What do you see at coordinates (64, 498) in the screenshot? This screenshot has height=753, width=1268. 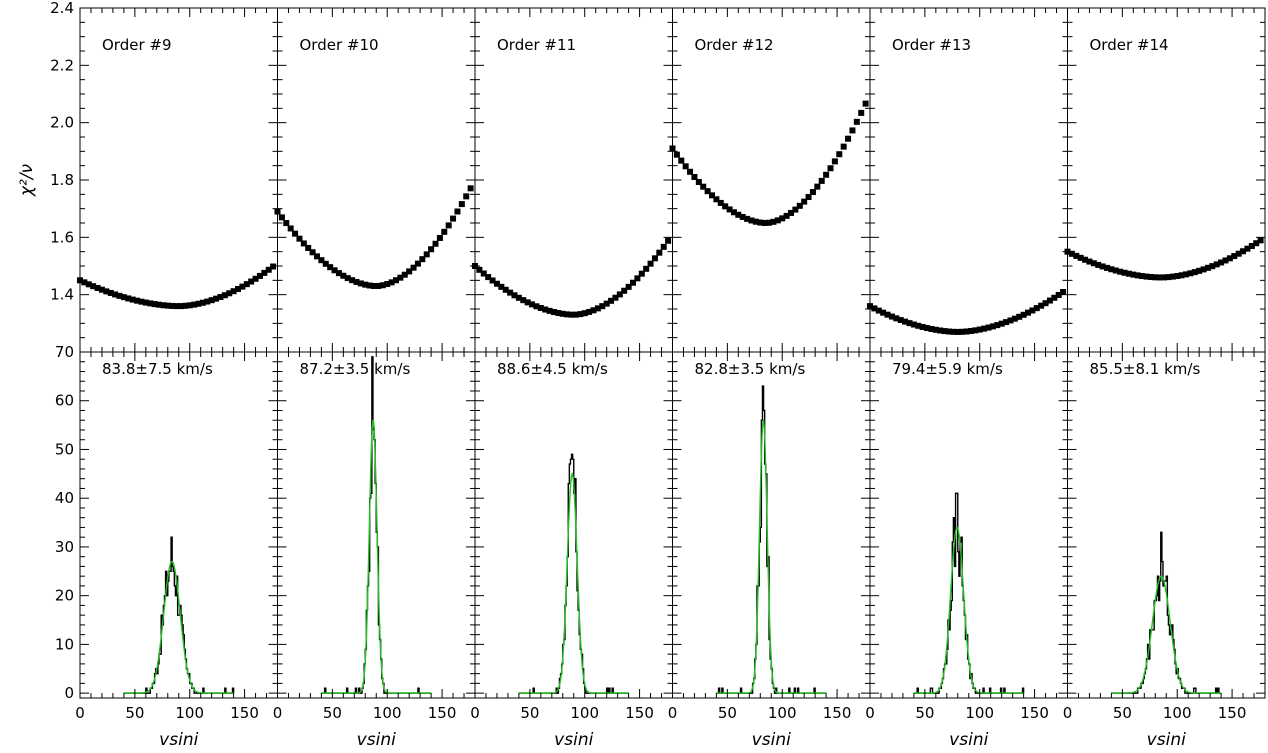 I see `y-tick-label: 40` at bounding box center [64, 498].